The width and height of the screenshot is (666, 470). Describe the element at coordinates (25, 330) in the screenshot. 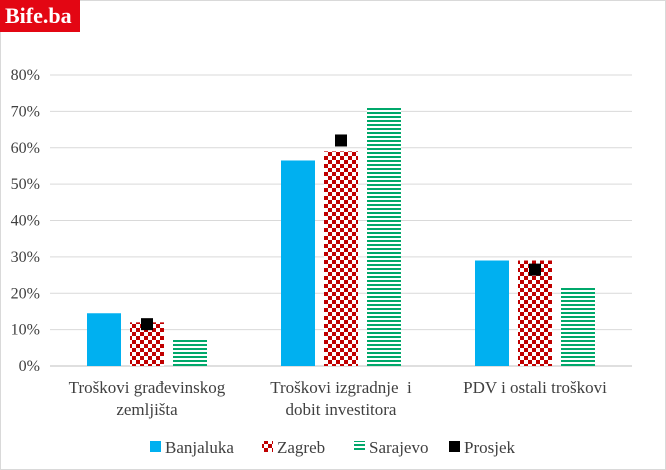

I see `y-tick-label: 10%` at that location.